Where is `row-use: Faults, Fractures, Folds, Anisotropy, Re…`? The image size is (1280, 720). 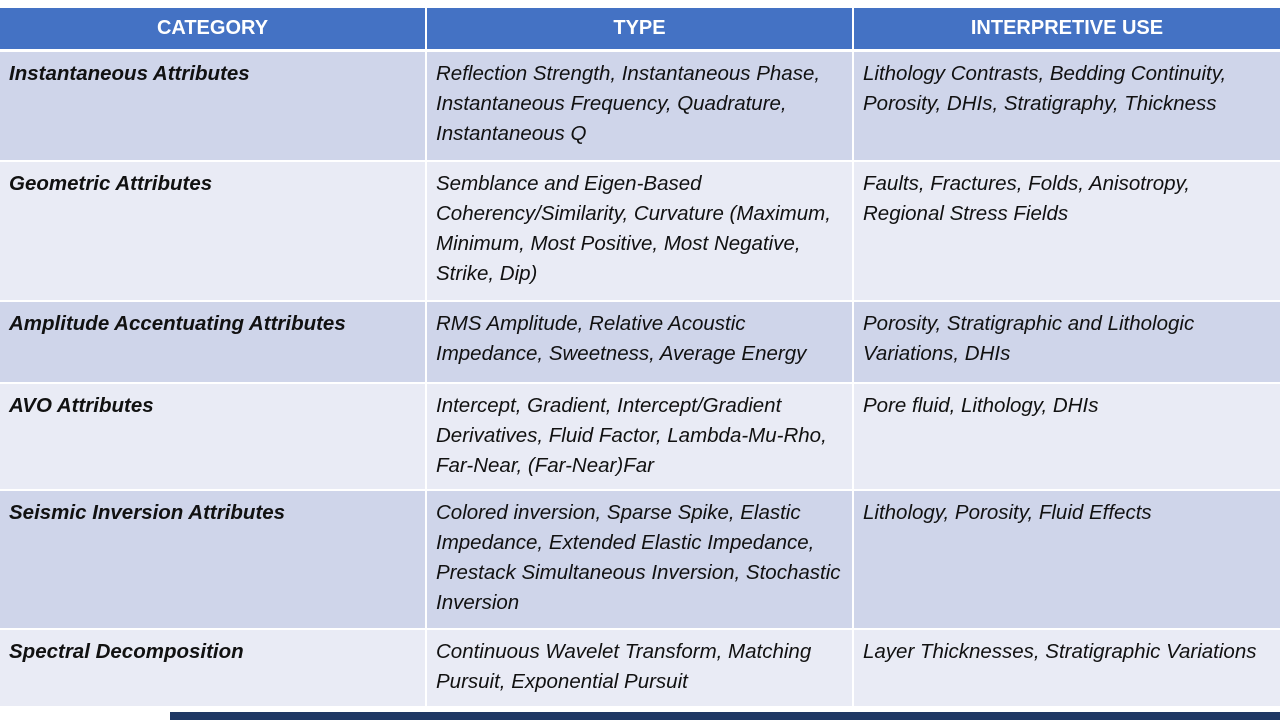
row-use: Faults, Fractures, Folds, Anisotropy, Re… is located at coordinates (1066, 231).